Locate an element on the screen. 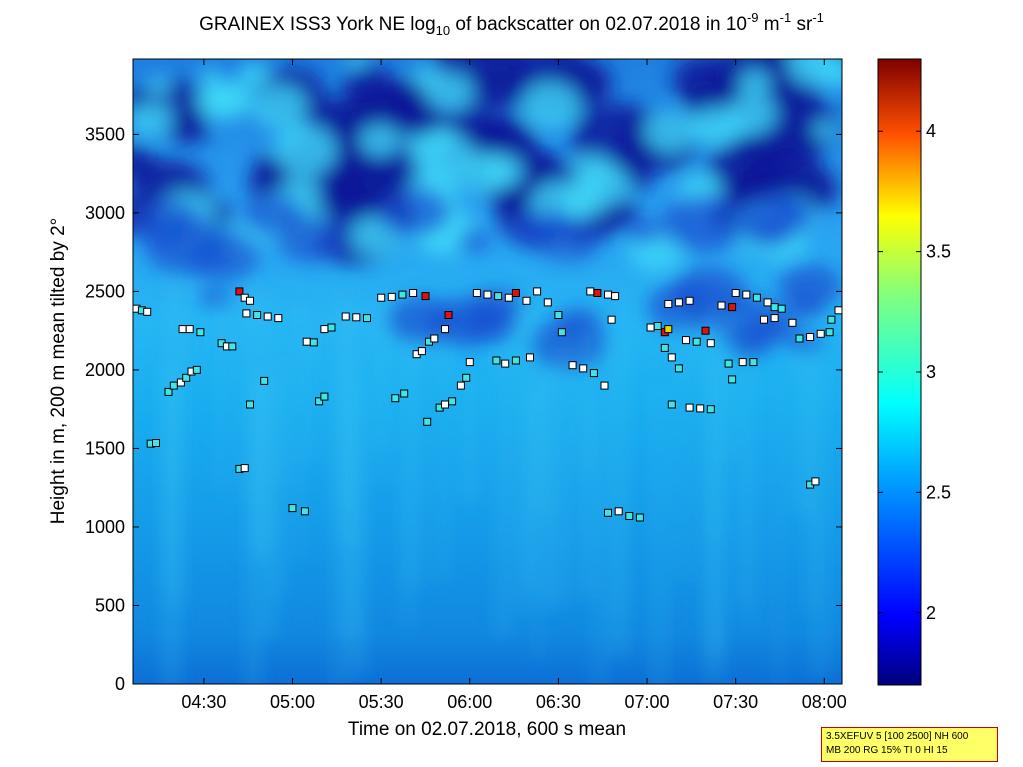 This screenshot has height=767, width=1023. x-tick-label-6: 07:30 is located at coordinates (735, 702).